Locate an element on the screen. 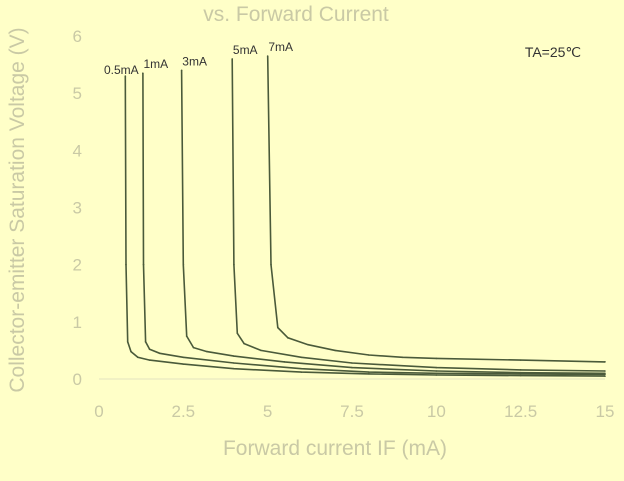  y-tick-label: 1 is located at coordinates (77, 322).